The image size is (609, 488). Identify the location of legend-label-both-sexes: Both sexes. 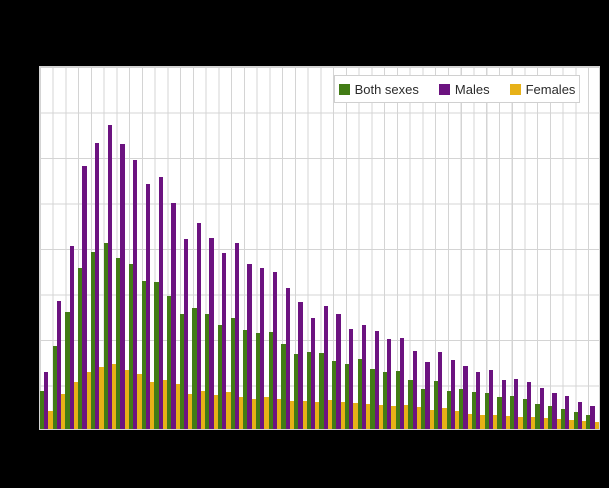
(386, 89).